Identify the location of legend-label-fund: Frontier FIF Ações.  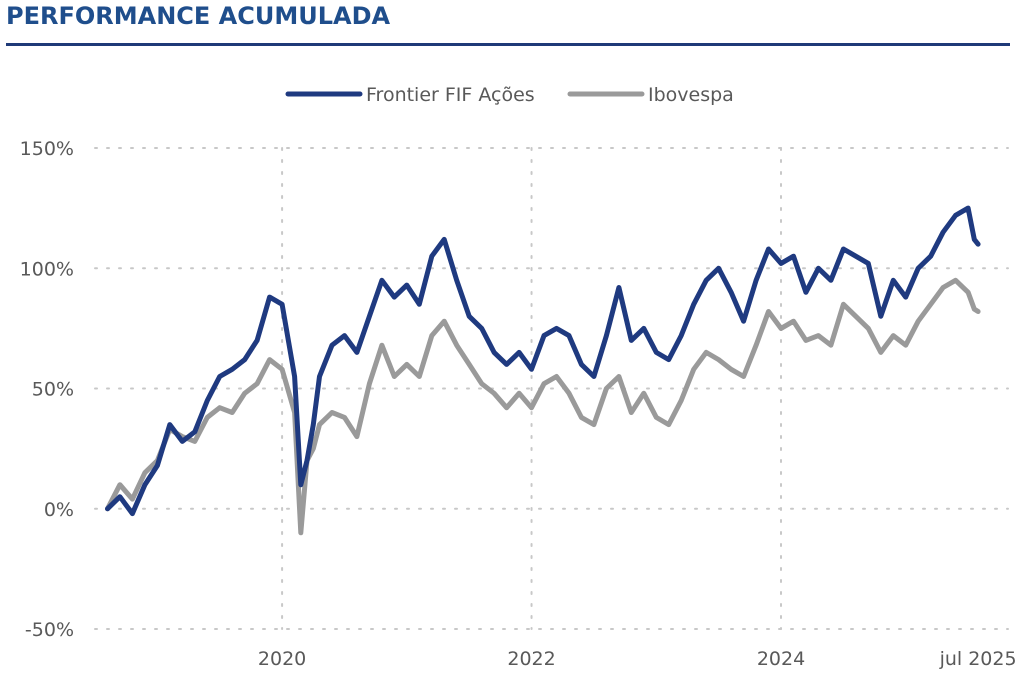
(450, 95).